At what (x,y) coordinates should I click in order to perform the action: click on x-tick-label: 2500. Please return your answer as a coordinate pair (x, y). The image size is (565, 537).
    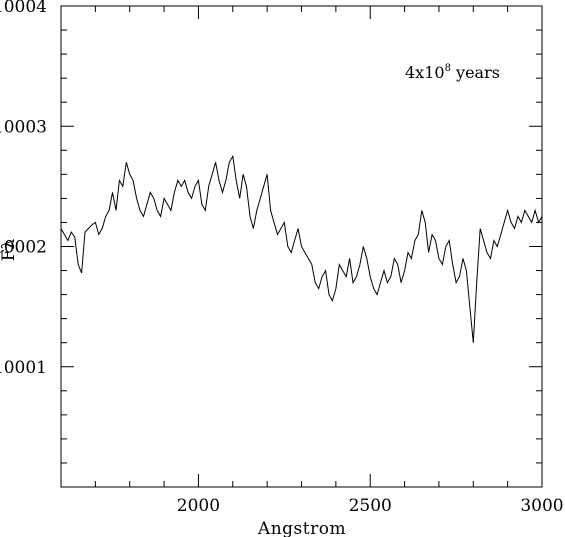
    Looking at the image, I should click on (370, 506).